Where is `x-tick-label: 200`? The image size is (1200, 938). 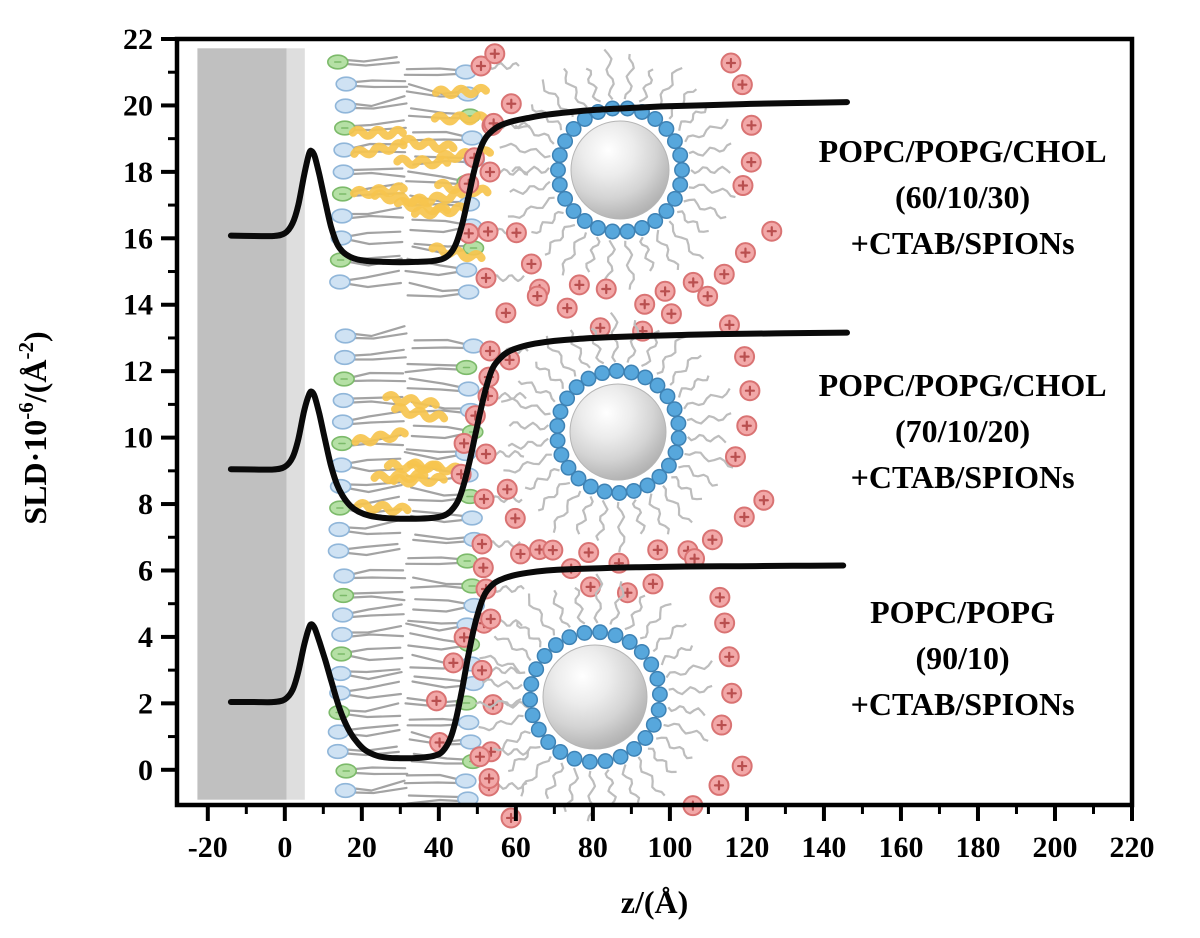 x-tick-label: 200 is located at coordinates (1054, 847).